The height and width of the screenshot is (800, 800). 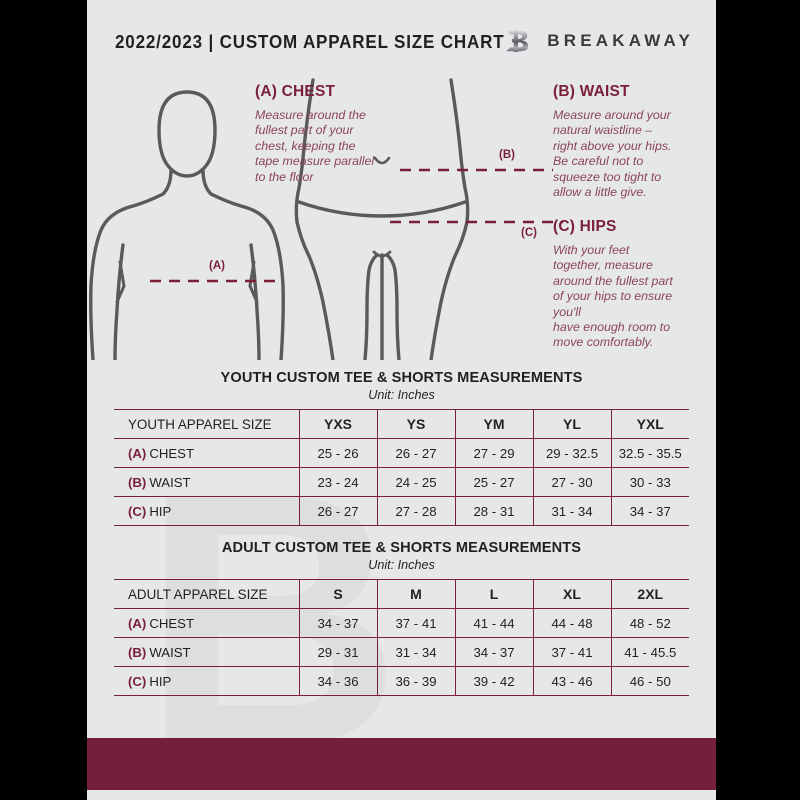 What do you see at coordinates (650, 594) in the screenshot?
I see `size-column-header: 2XL` at bounding box center [650, 594].